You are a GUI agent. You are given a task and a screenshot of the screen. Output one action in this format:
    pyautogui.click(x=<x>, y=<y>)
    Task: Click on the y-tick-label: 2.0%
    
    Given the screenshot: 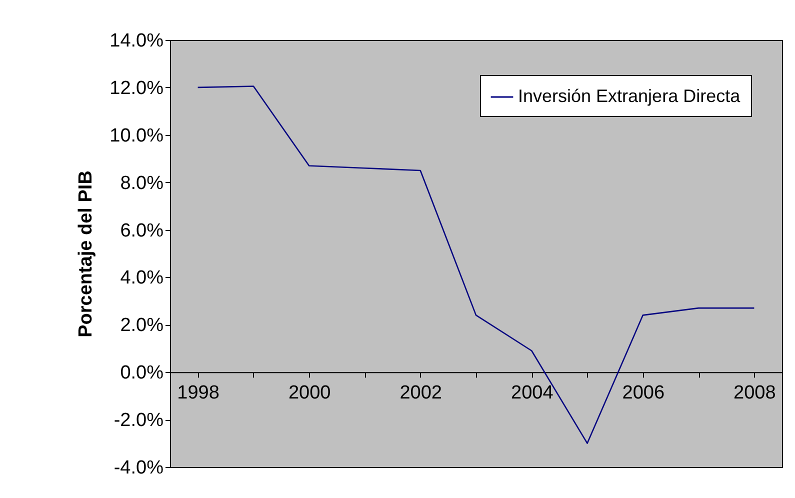 What is the action you would take?
    pyautogui.click(x=142, y=325)
    